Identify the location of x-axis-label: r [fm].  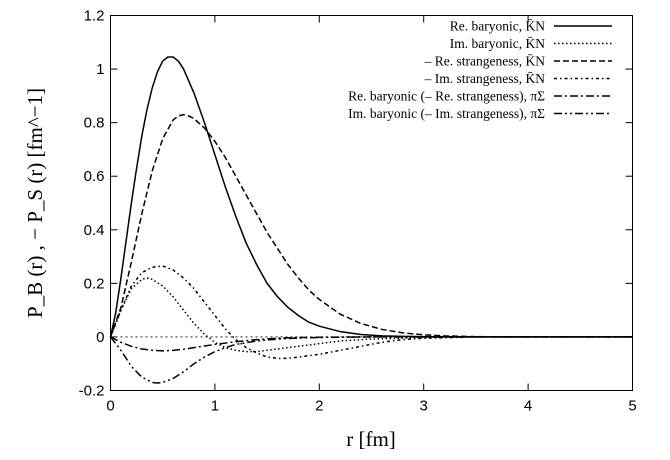
(371, 439).